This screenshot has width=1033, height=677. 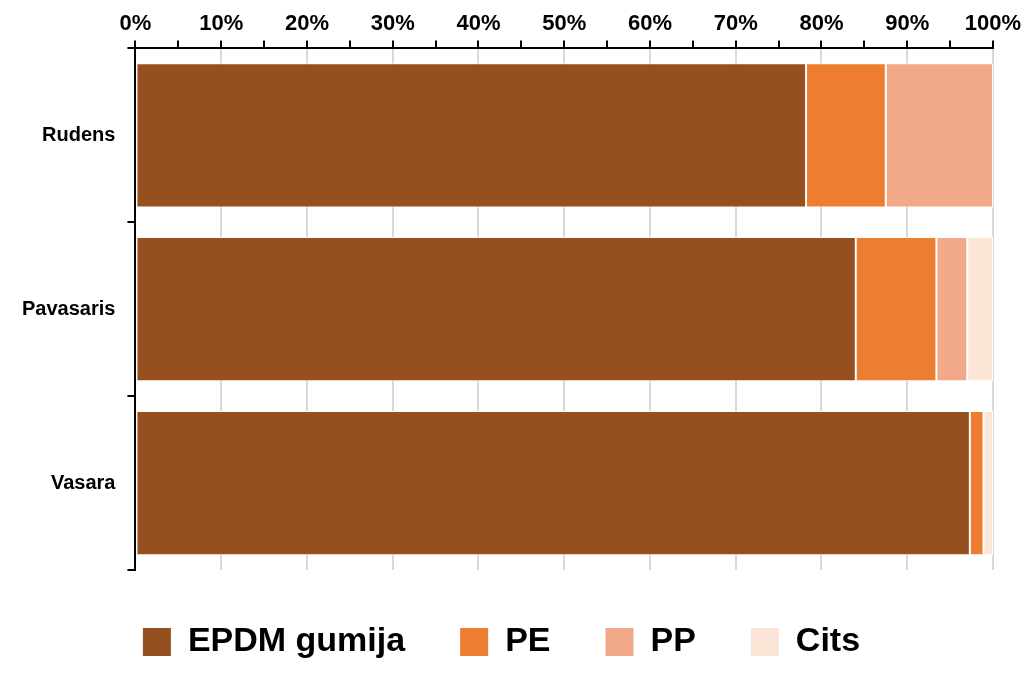 I want to click on y-tick-label: Vasara, so click(x=83, y=481).